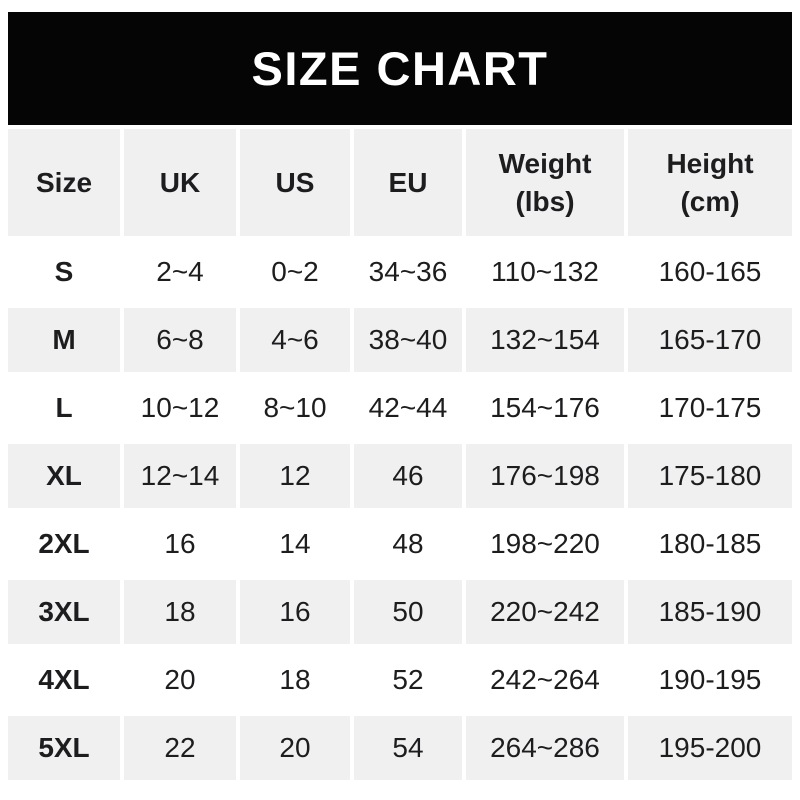 The width and height of the screenshot is (800, 800). What do you see at coordinates (180, 476) in the screenshot?
I see `table-cell: 12~14` at bounding box center [180, 476].